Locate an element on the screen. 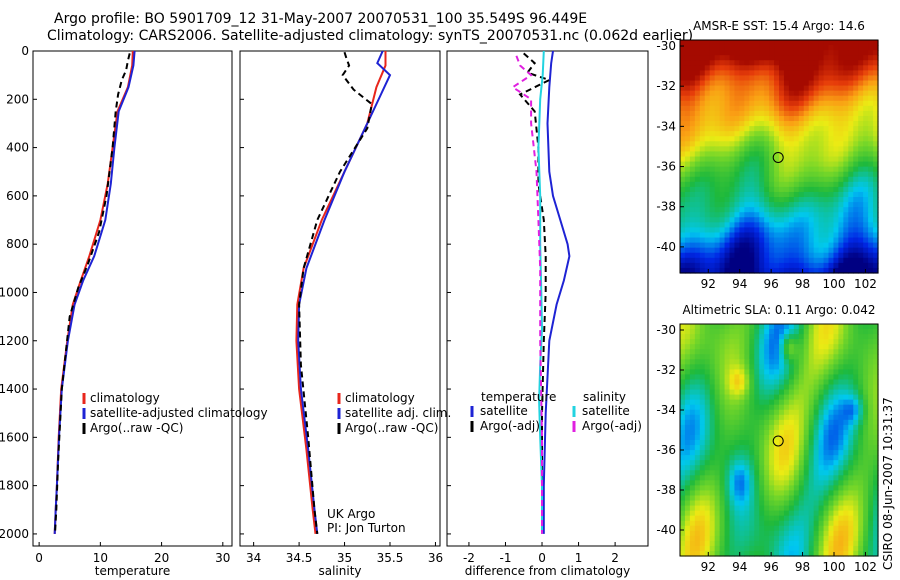 The width and height of the screenshot is (900, 580). map-x-tick-label: 102 is located at coordinates (865, 567).